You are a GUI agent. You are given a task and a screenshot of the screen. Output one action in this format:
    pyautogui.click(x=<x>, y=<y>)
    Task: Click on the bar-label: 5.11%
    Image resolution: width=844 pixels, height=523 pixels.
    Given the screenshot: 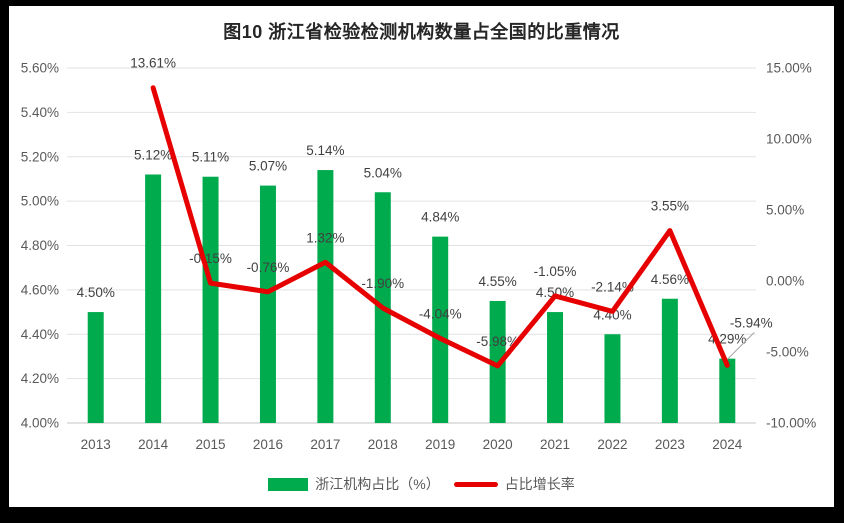 What is the action you would take?
    pyautogui.click(x=210, y=157)
    